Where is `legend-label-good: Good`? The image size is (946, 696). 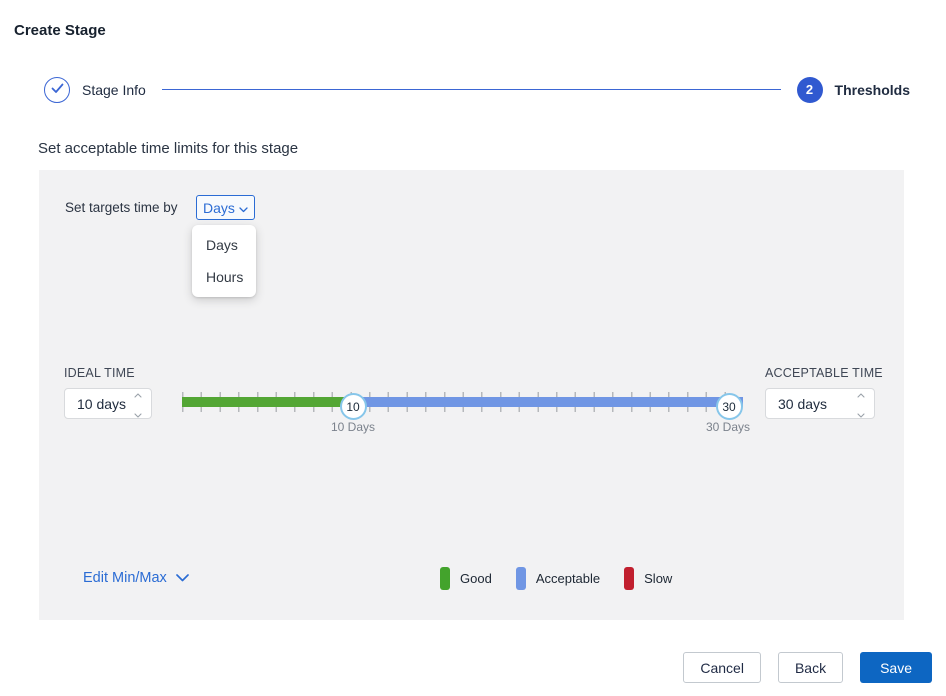 legend-label-good: Good is located at coordinates (476, 578).